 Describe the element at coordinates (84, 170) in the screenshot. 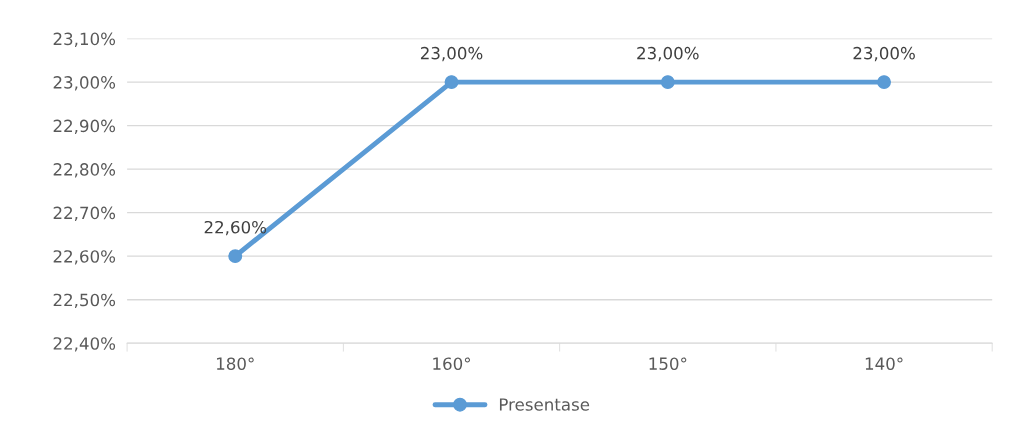

I see `y-tick-label: 22,80%` at that location.